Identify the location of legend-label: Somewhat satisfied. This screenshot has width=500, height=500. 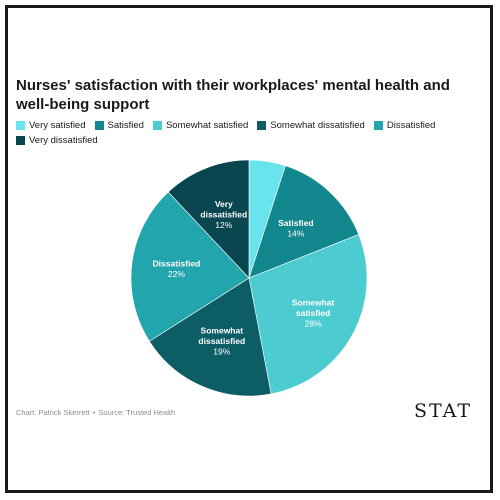
(207, 125).